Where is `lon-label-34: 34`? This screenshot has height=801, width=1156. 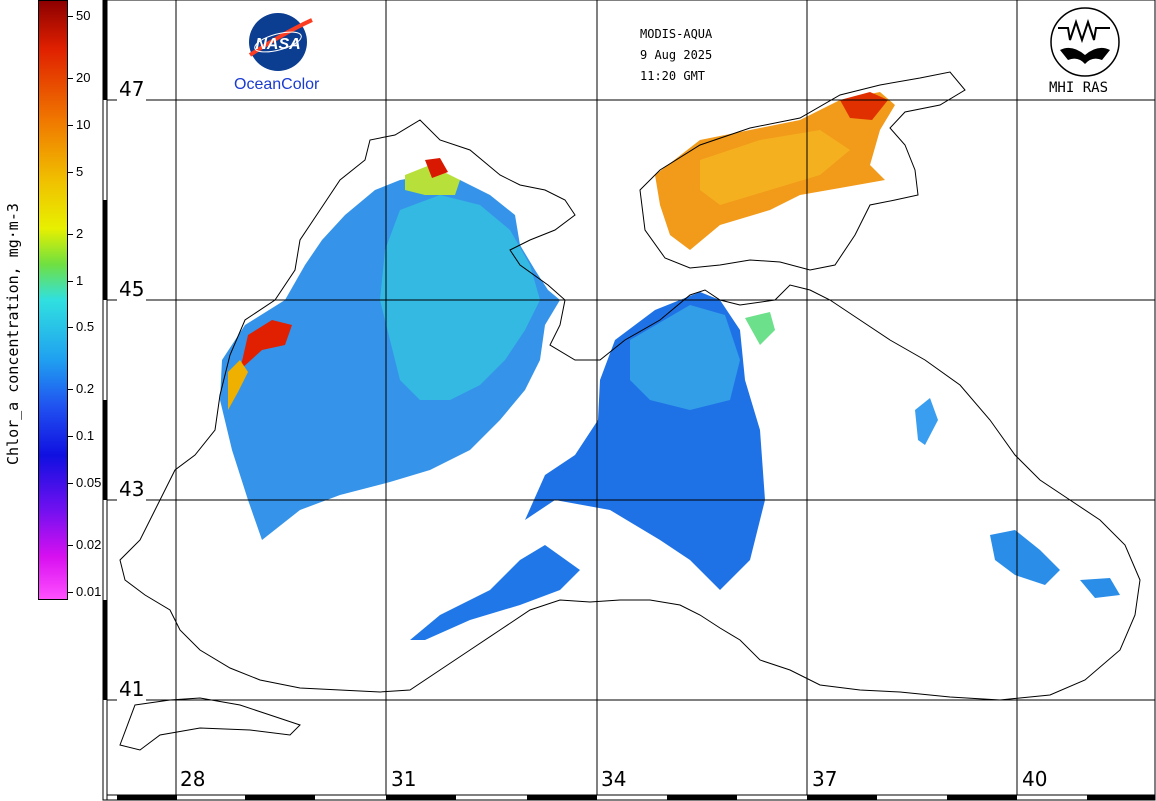 lon-label-34: 34 is located at coordinates (614, 779).